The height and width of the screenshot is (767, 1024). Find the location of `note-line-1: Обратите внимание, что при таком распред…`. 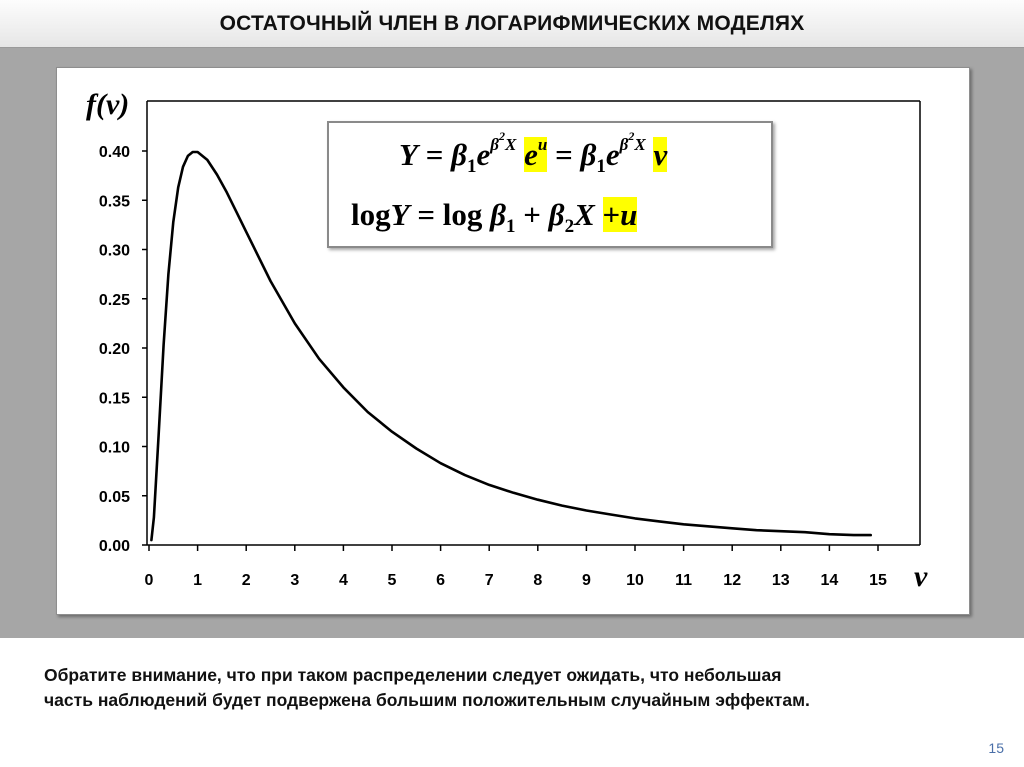

note-line-1: Обратите внимание, что при таком распред… is located at coordinates (413, 675).